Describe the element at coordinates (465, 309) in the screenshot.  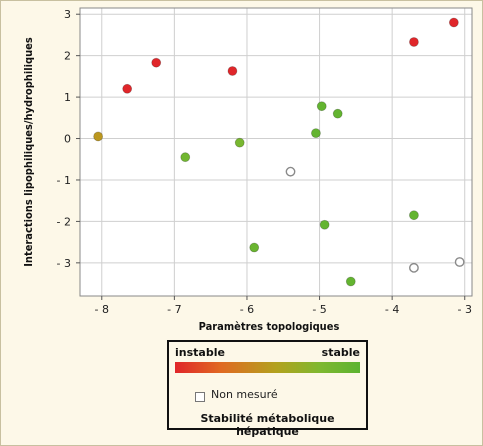
I see `x-tick-label: - 3` at that location.